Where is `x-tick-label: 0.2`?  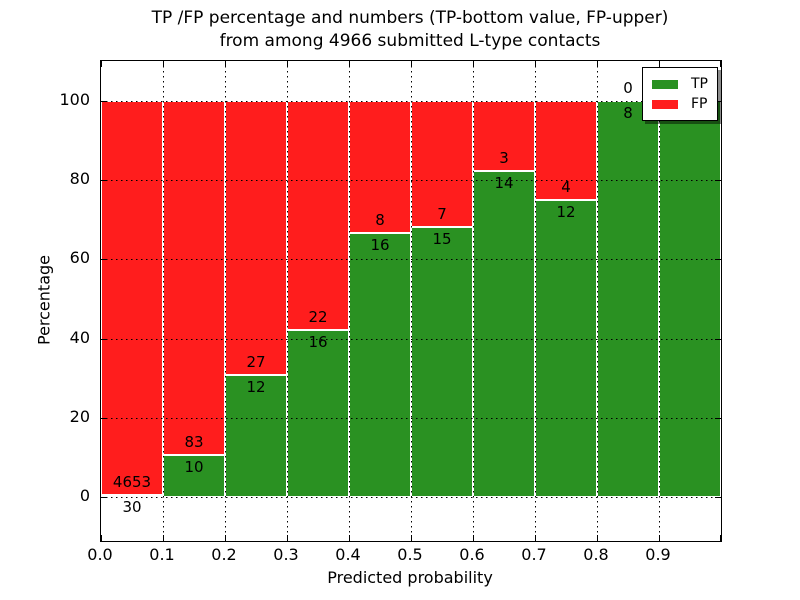
x-tick-label: 0.2 is located at coordinates (224, 554).